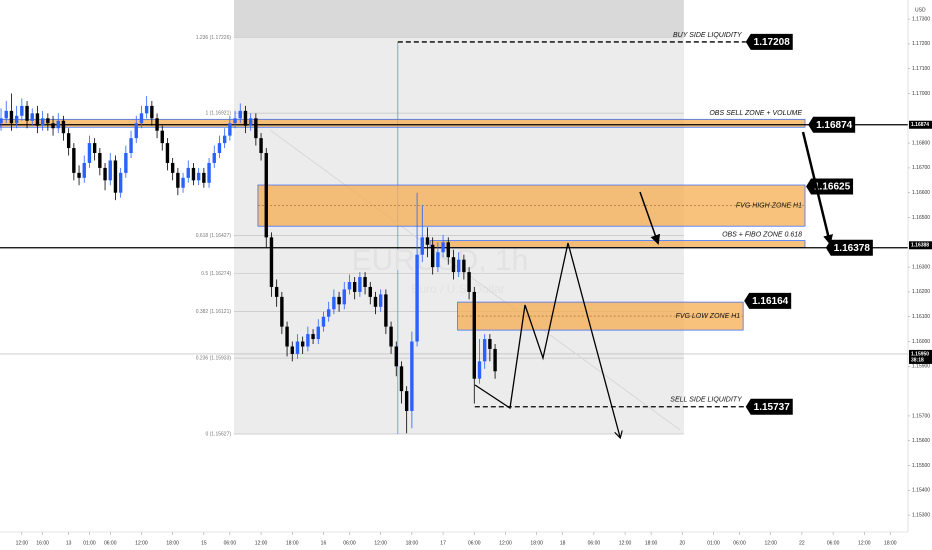 This screenshot has height=550, width=932. What do you see at coordinates (214, 312) in the screenshot?
I see `fib-label: 0.382 (1.16121)` at bounding box center [214, 312].